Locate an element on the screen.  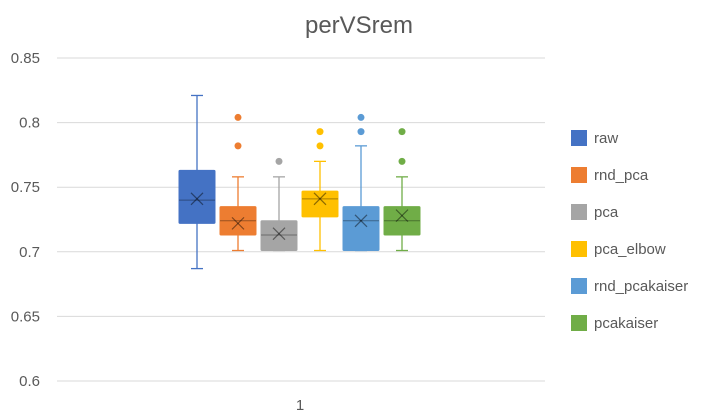
legend-item-pca-elbow: pca_elbow is located at coordinates (618, 249).